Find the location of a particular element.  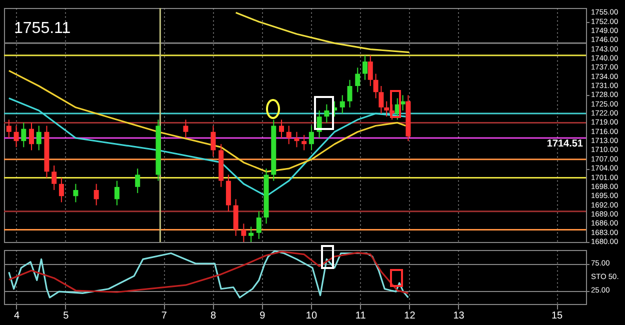

x-tick-label: 8 is located at coordinates (213, 316).